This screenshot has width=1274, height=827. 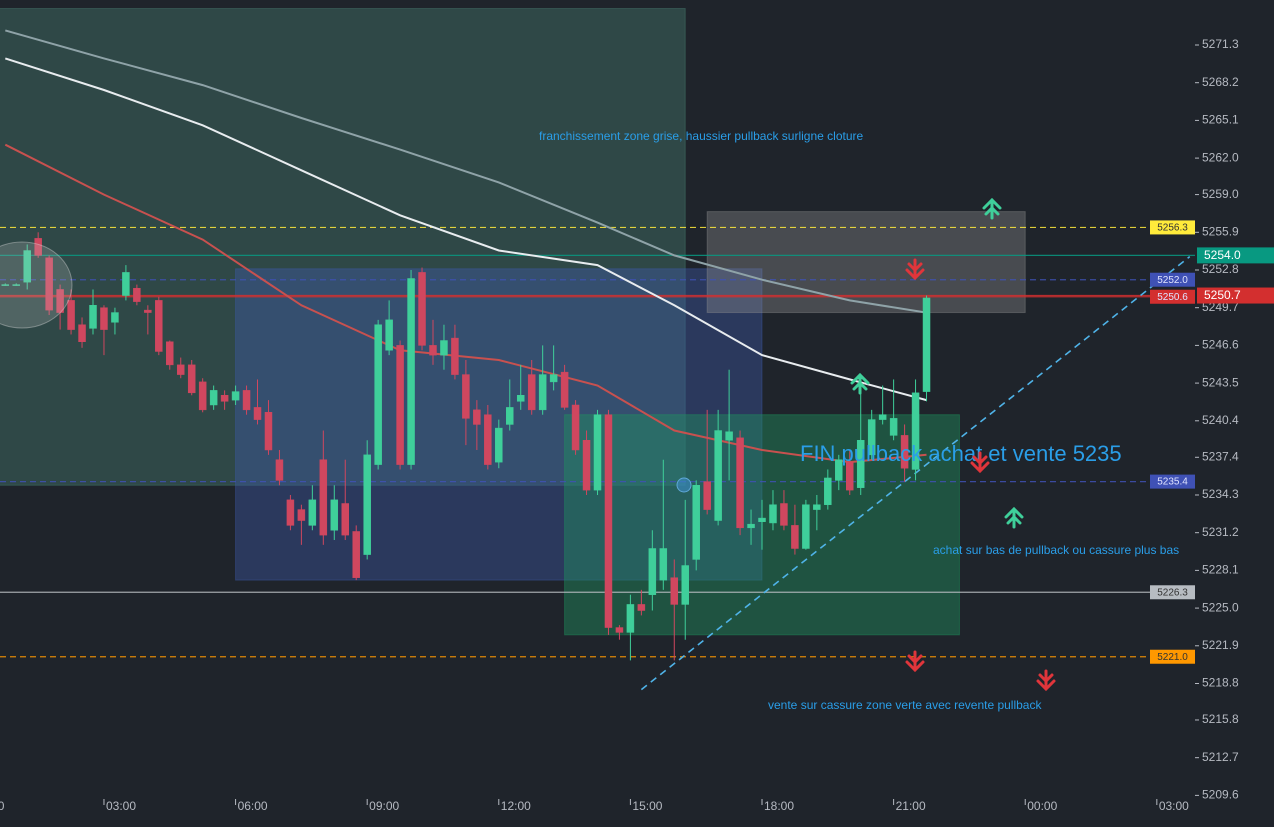 I want to click on price-label: 5250.7, so click(x=1222, y=295).